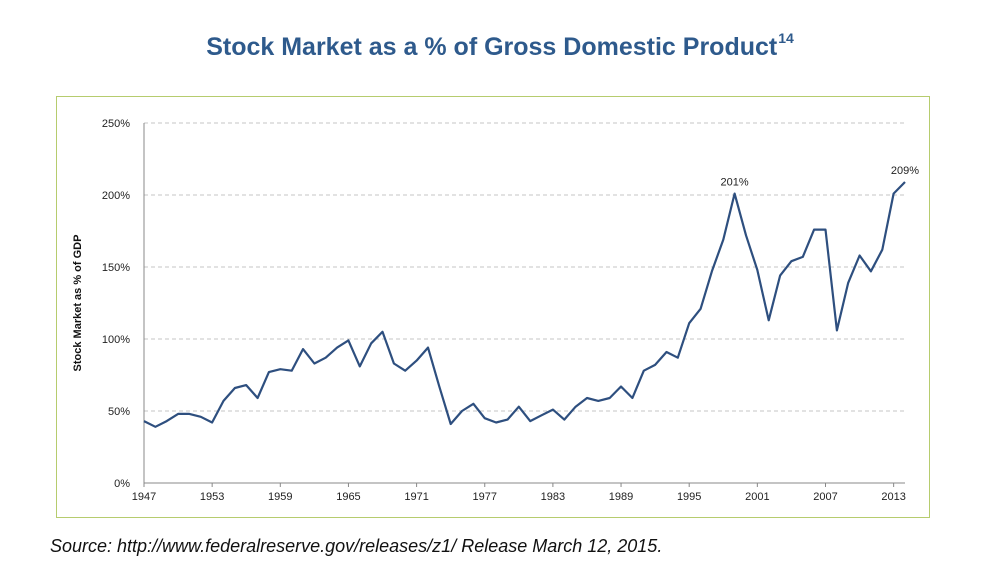 Image resolution: width=1000 pixels, height=574 pixels. What do you see at coordinates (78, 303) in the screenshot?
I see `y-axis-label: Stock Market as % of GDP` at bounding box center [78, 303].